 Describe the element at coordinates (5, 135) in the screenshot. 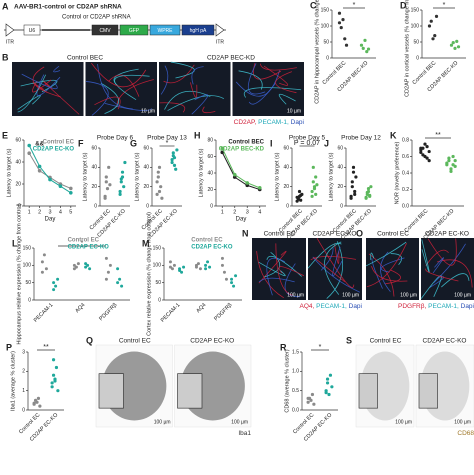

I see `panel-label: E` at that location.